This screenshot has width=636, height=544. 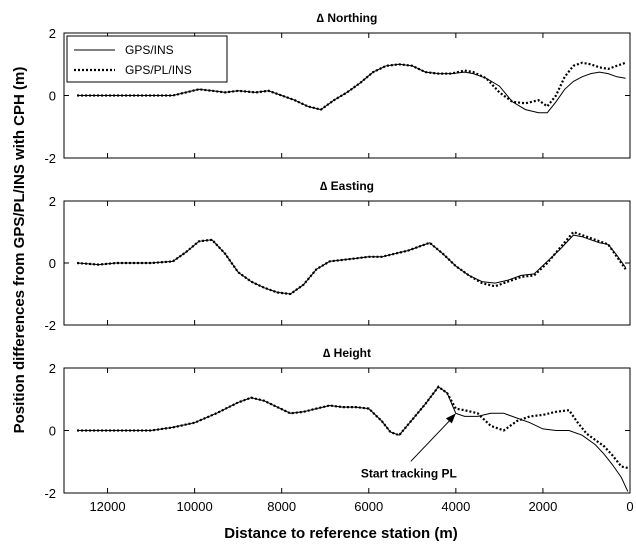 I want to click on annotation-arrow, so click(x=431, y=439).